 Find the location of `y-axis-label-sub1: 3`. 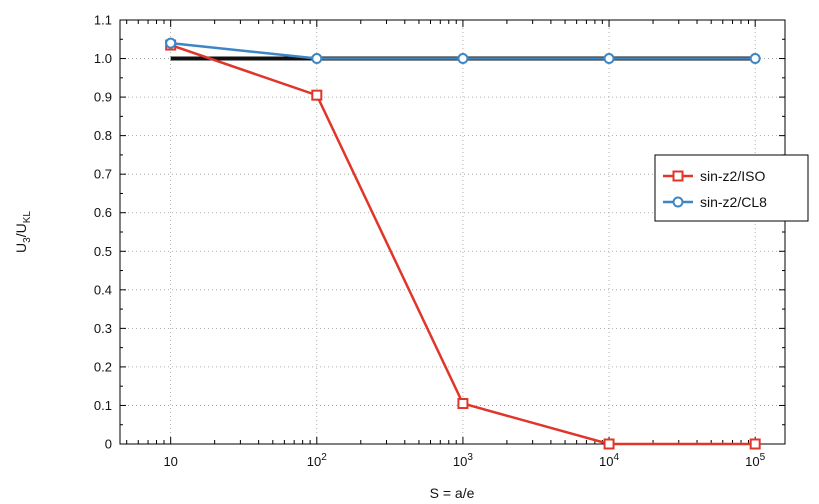

y-axis-label-sub1: 3 is located at coordinates (27, 240).